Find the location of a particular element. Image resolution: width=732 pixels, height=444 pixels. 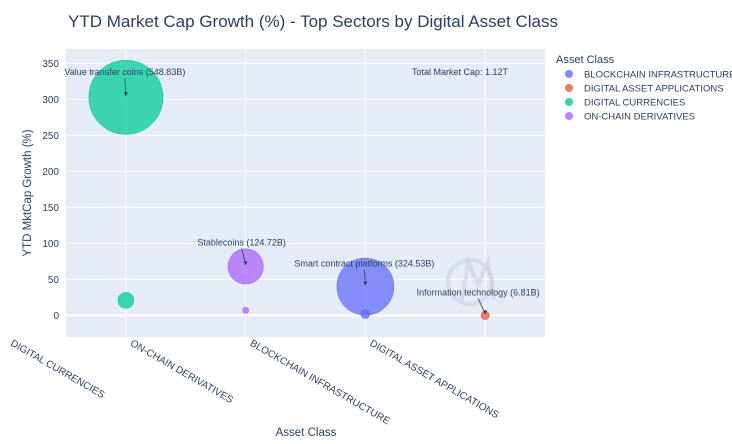

x-tick-label: BLOCKCHAIN INFRASTRUCTURE is located at coordinates (320, 382).